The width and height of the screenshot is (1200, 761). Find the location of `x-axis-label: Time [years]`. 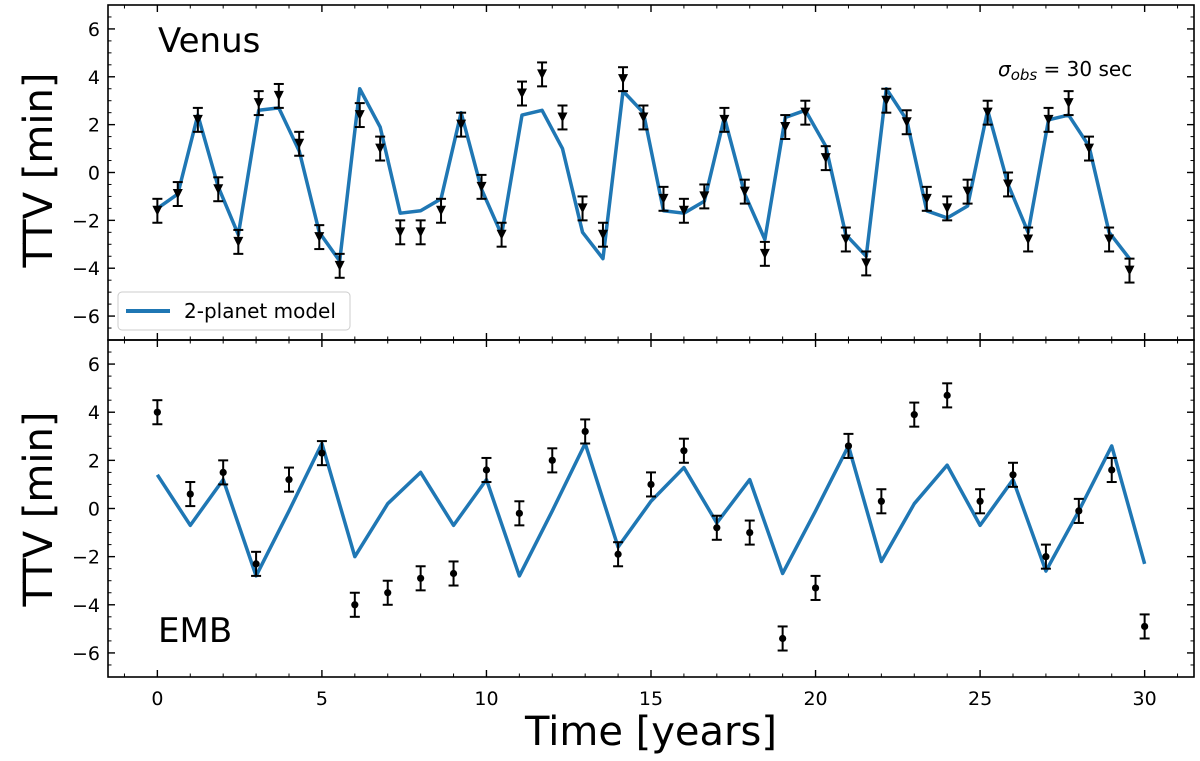

x-axis-label: Time [years] is located at coordinates (650, 732).